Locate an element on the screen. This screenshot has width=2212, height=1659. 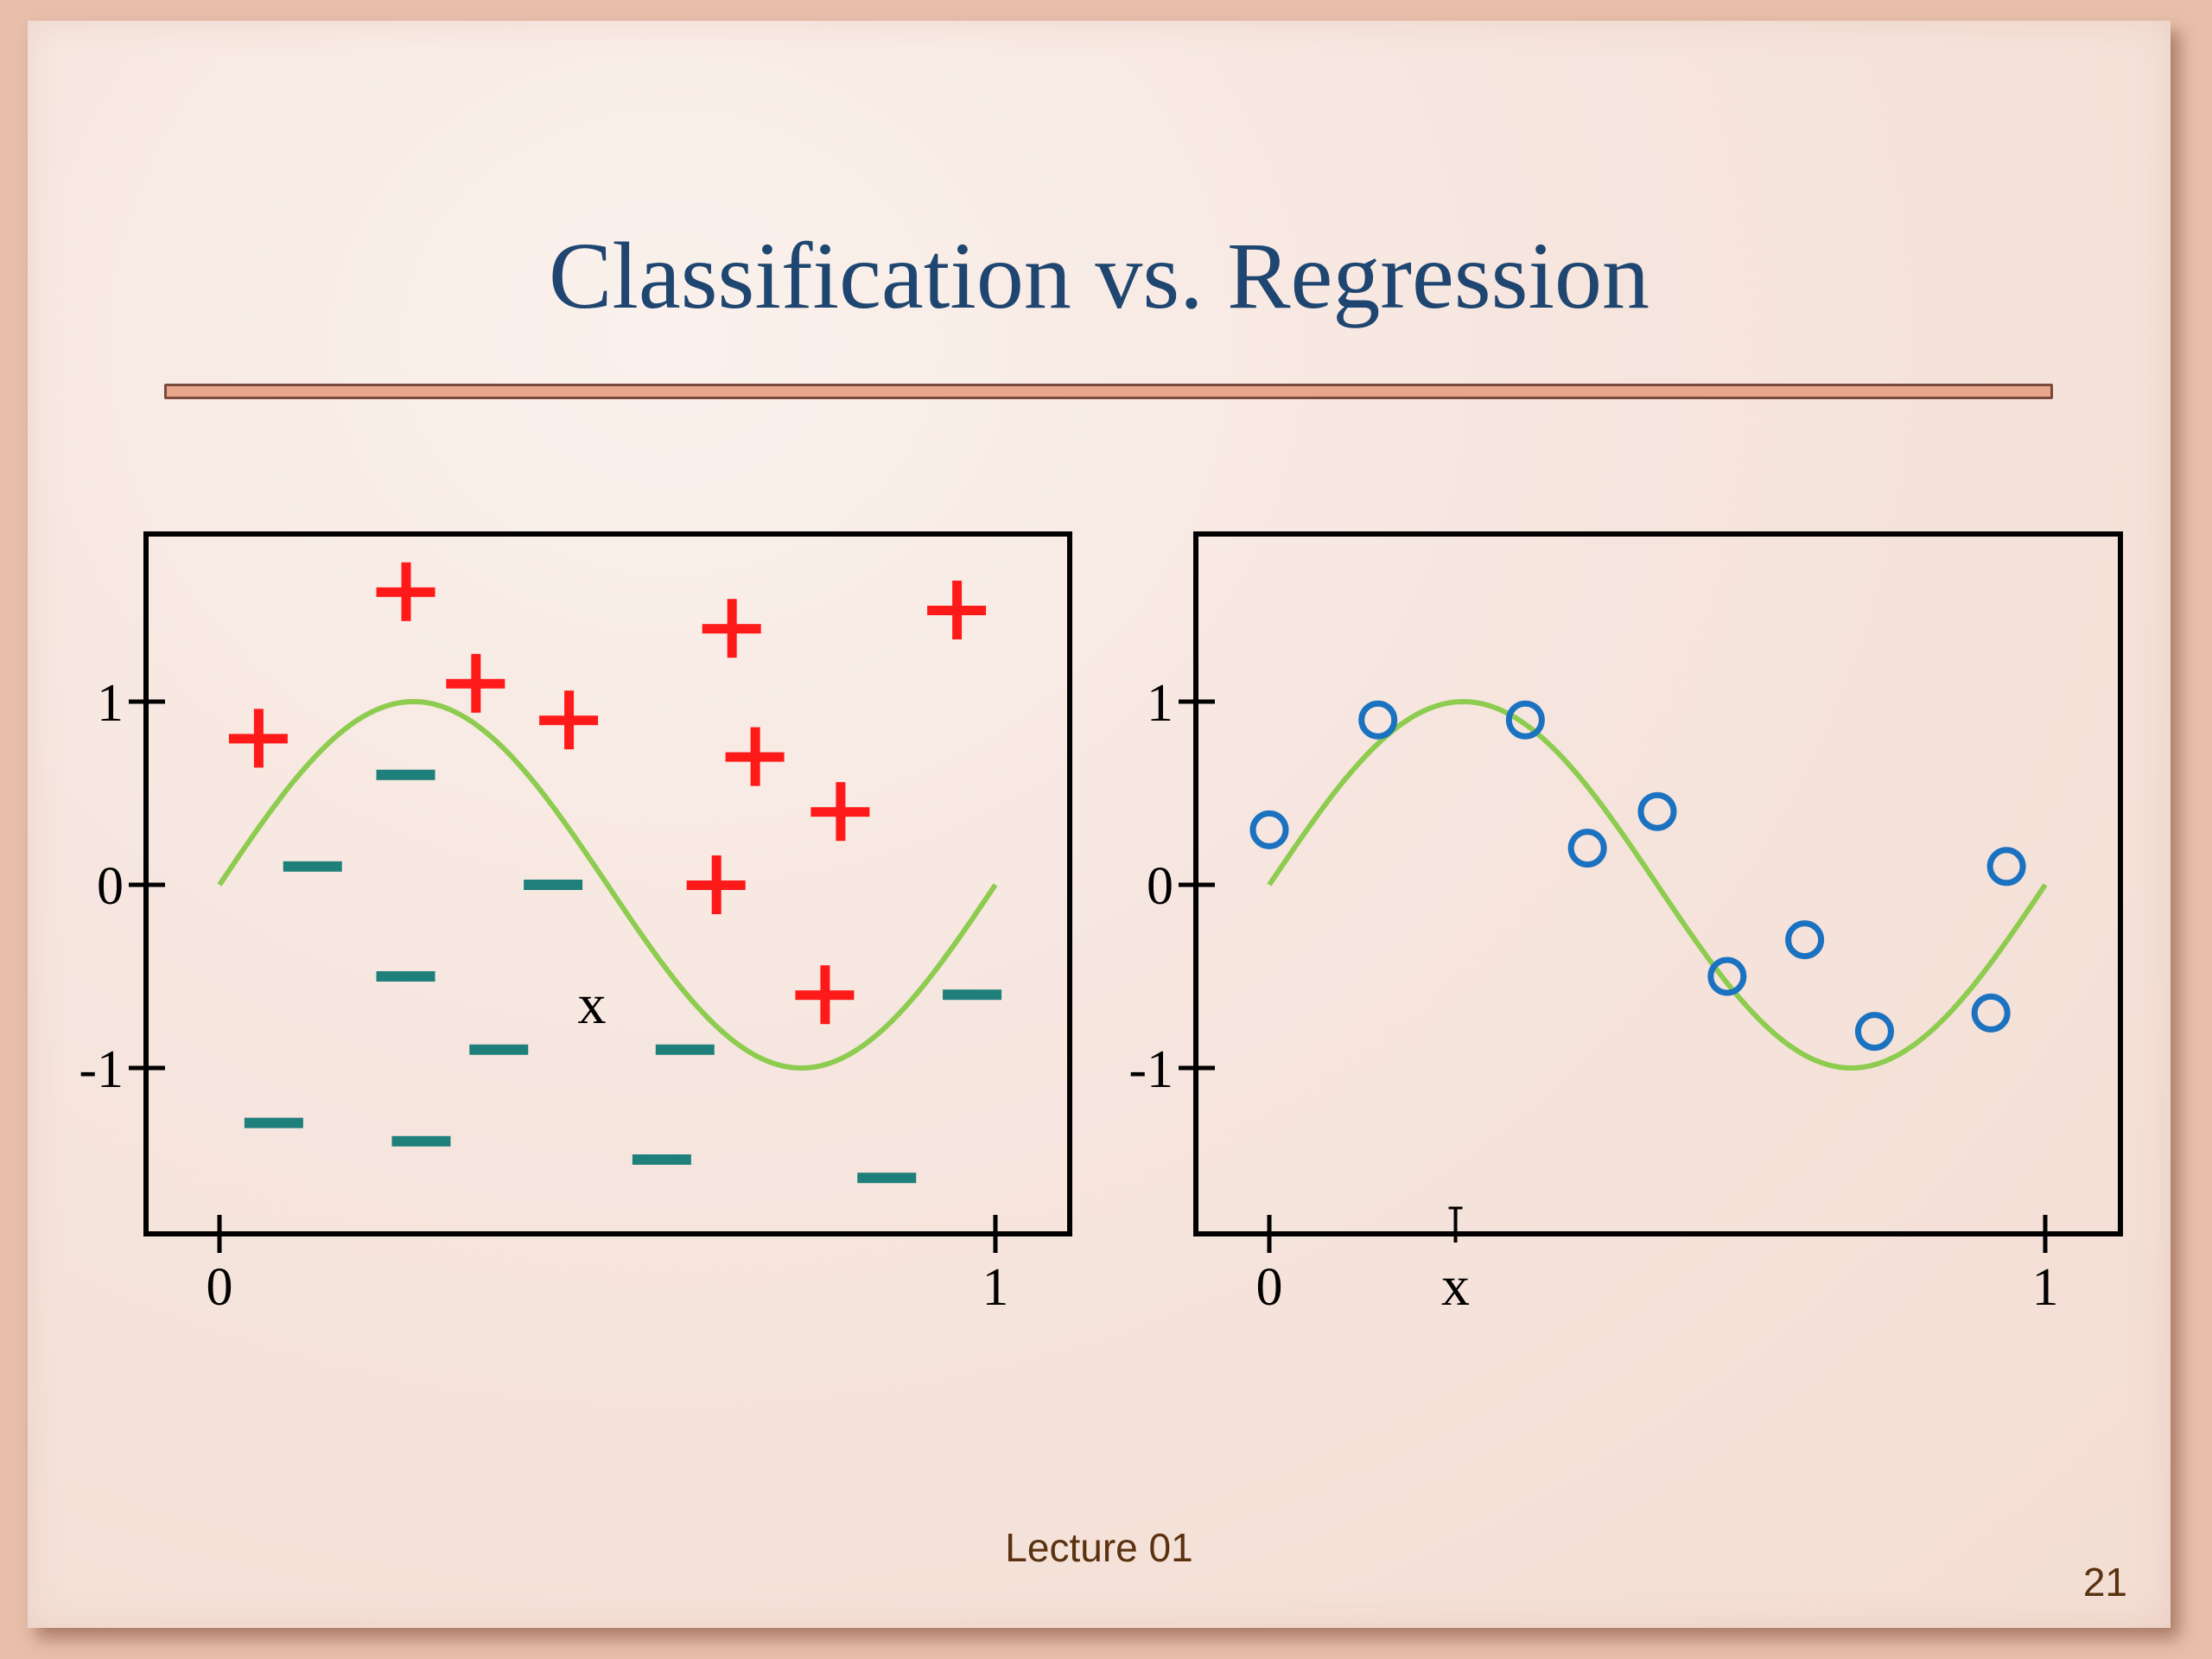
title-divider is located at coordinates (1108, 391).